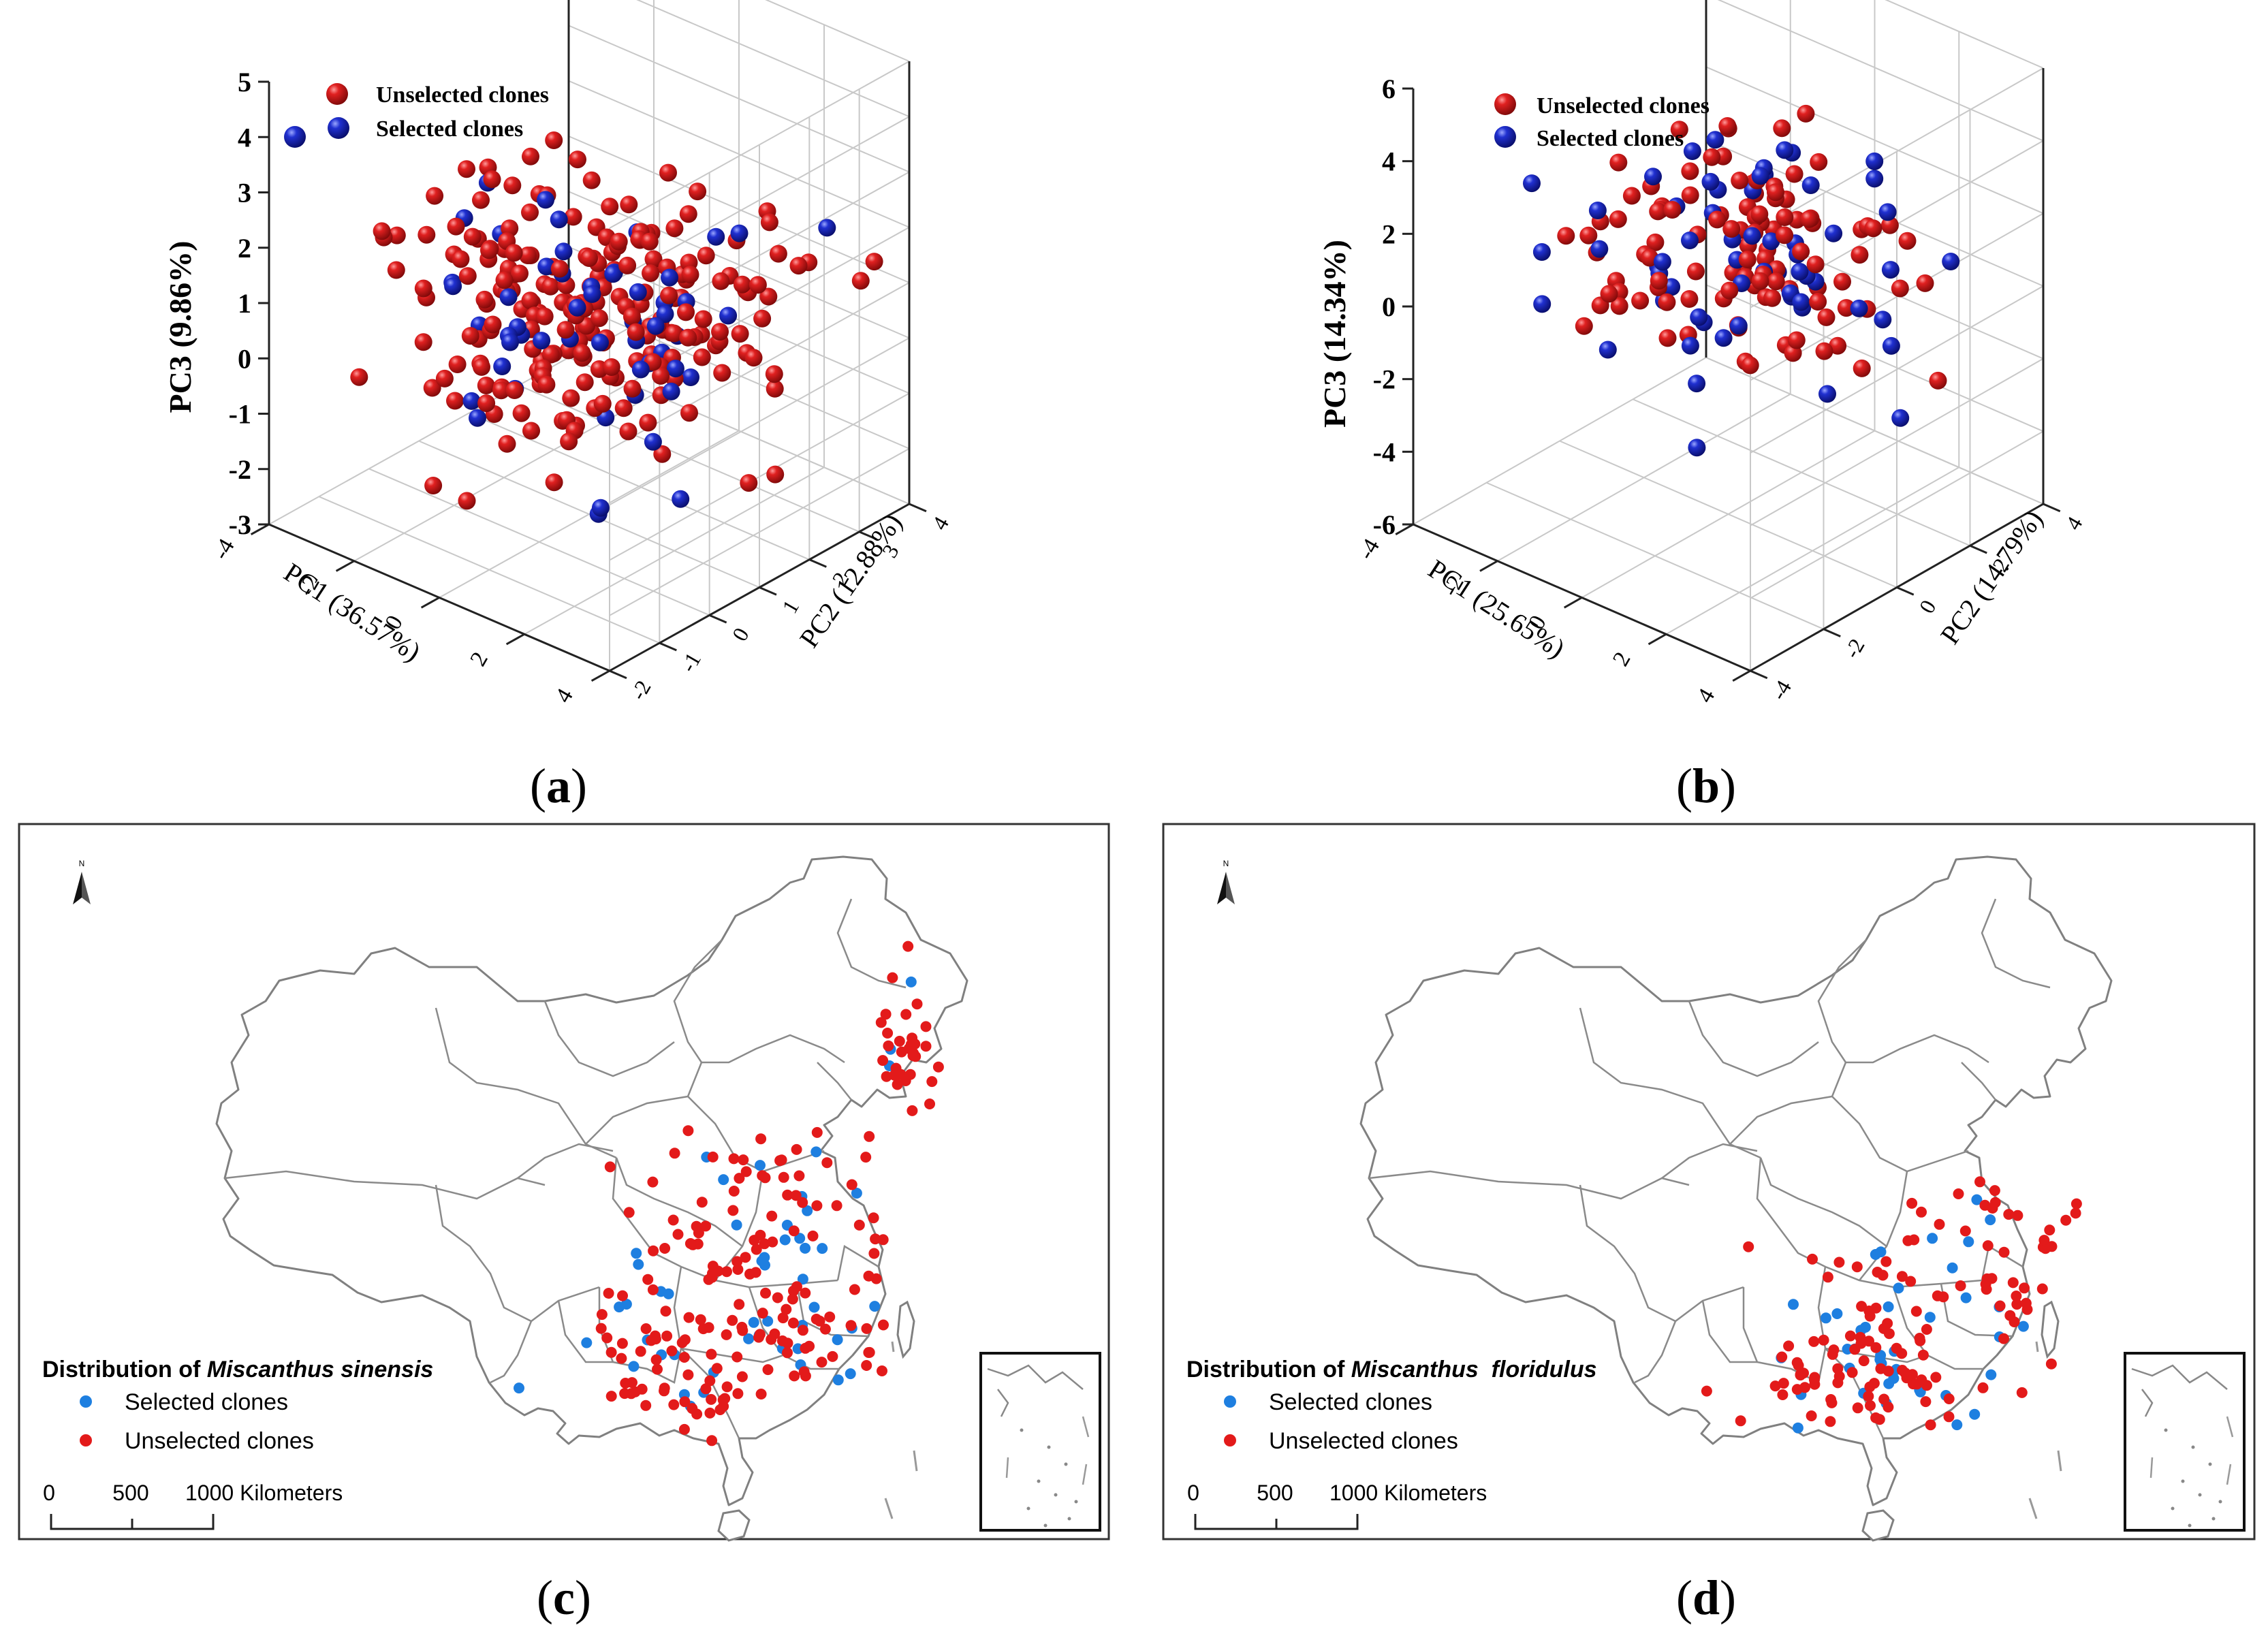 Image resolution: width=2268 pixels, height=1644 pixels. Describe the element at coordinates (1230, 1441) in the screenshot. I see `panel-d-legend-unselected-marker` at that location.